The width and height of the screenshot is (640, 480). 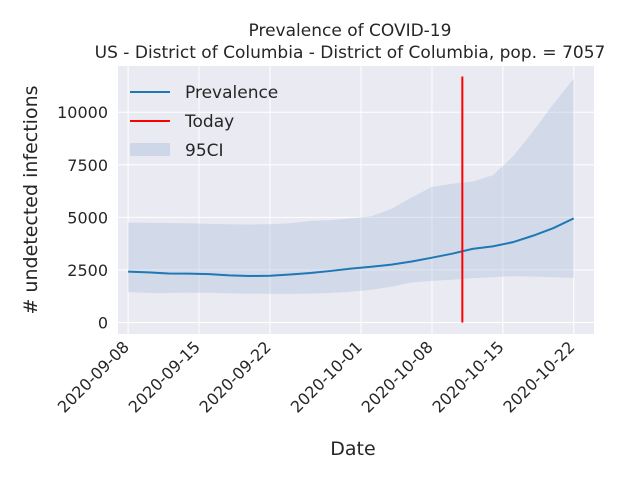 What do you see at coordinates (231, 93) in the screenshot?
I see `legend-label-prevalence: Prevalence` at bounding box center [231, 93].